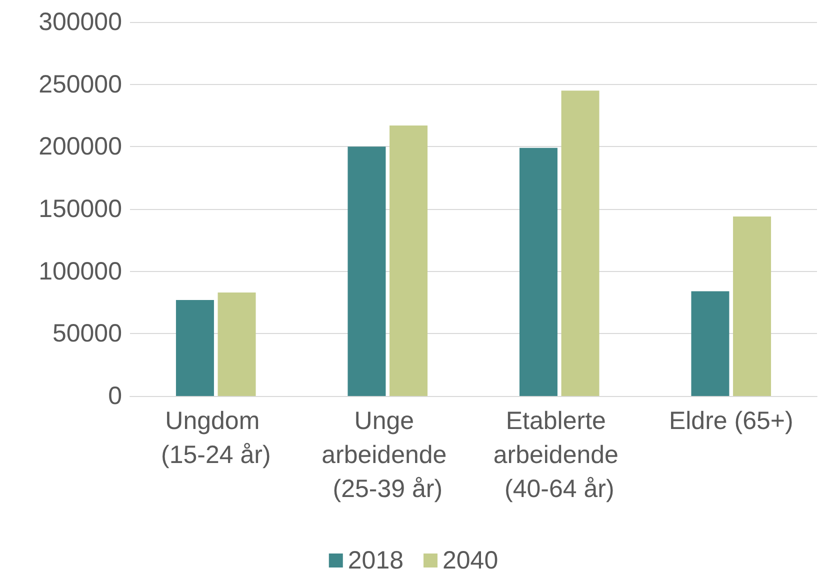 The width and height of the screenshot is (827, 578). Describe the element at coordinates (731, 421) in the screenshot. I see `x-tick-label: Eldre (65+)` at that location.